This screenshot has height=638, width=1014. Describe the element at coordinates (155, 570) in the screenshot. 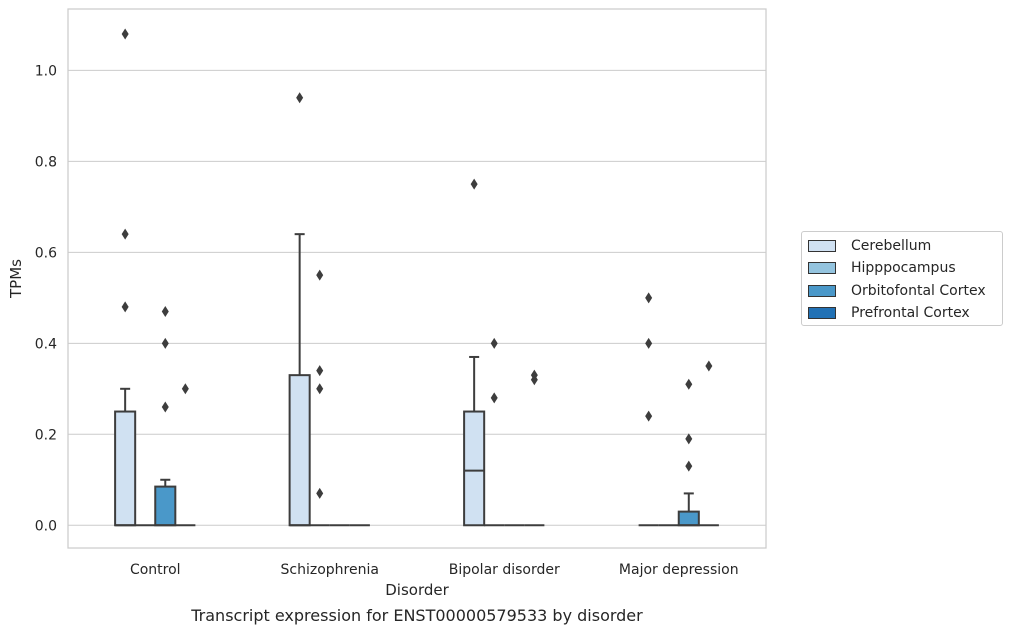

I see `x-tick-label: Control` at that location.